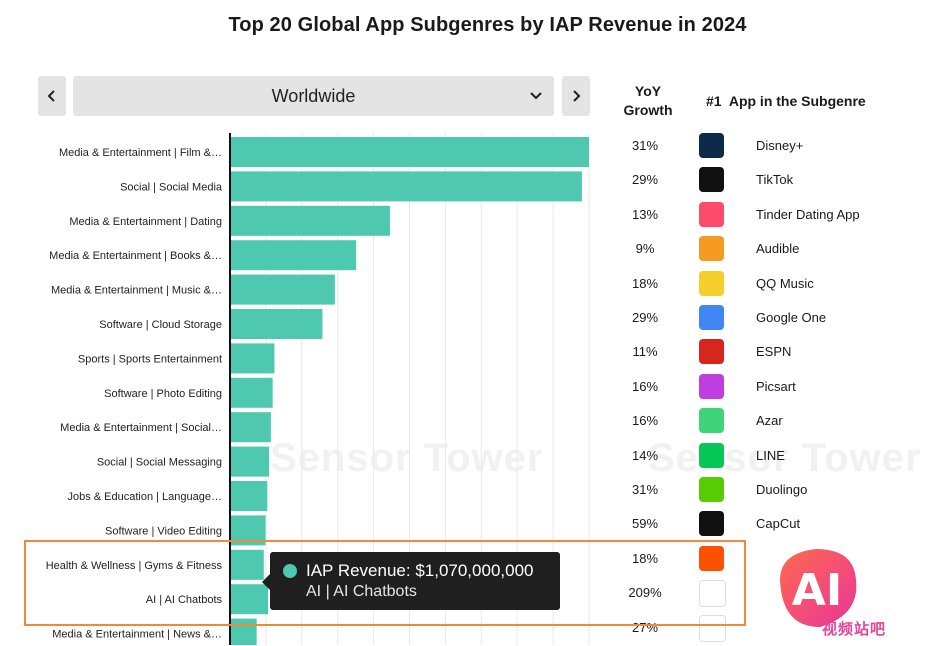 This screenshot has width=945, height=646. I want to click on qq-music-icon, so click(711, 283).